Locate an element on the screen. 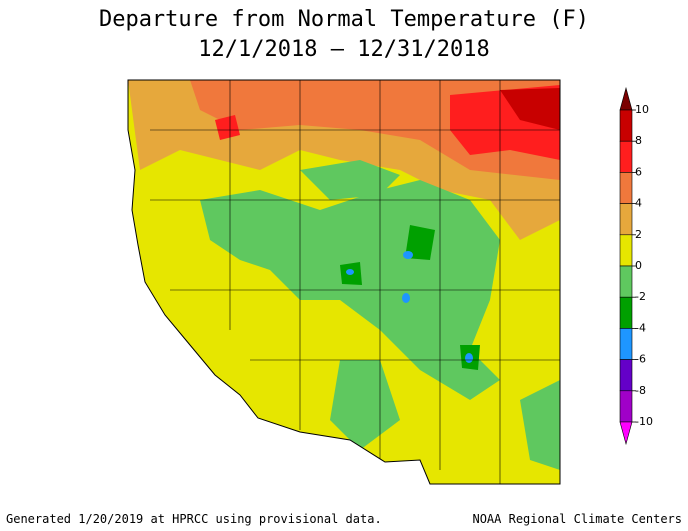 The height and width of the screenshot is (531, 688). colorbar-arrow-top is located at coordinates (626, 98).